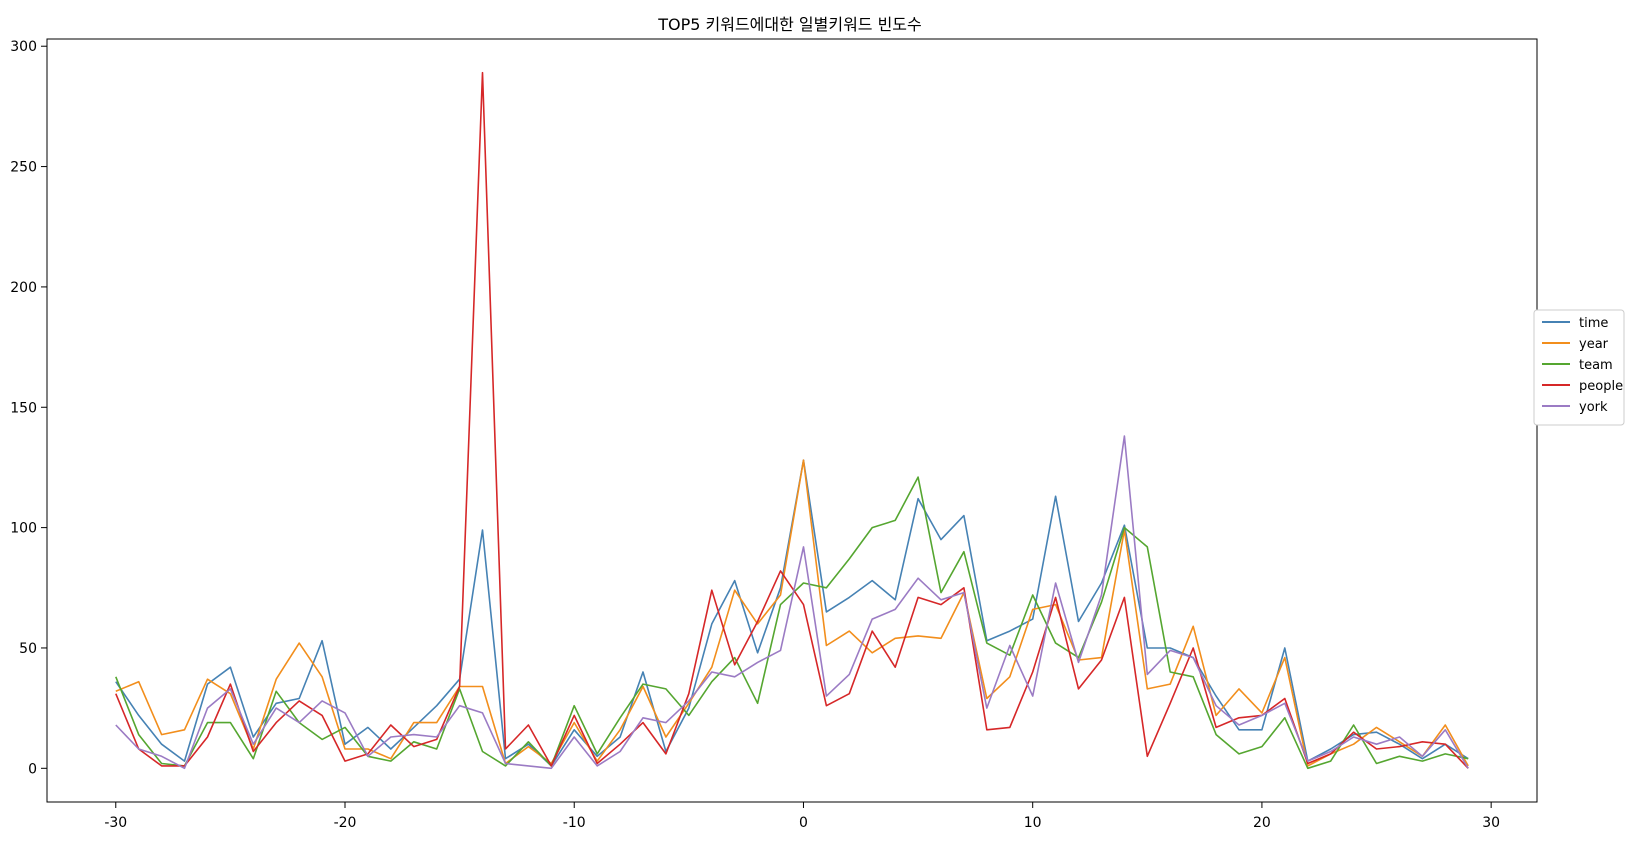 This screenshot has height=858, width=1628. I want to click on chart-title: TOP5 키워드에대한 일별키워드 빈도수, so click(789, 24).